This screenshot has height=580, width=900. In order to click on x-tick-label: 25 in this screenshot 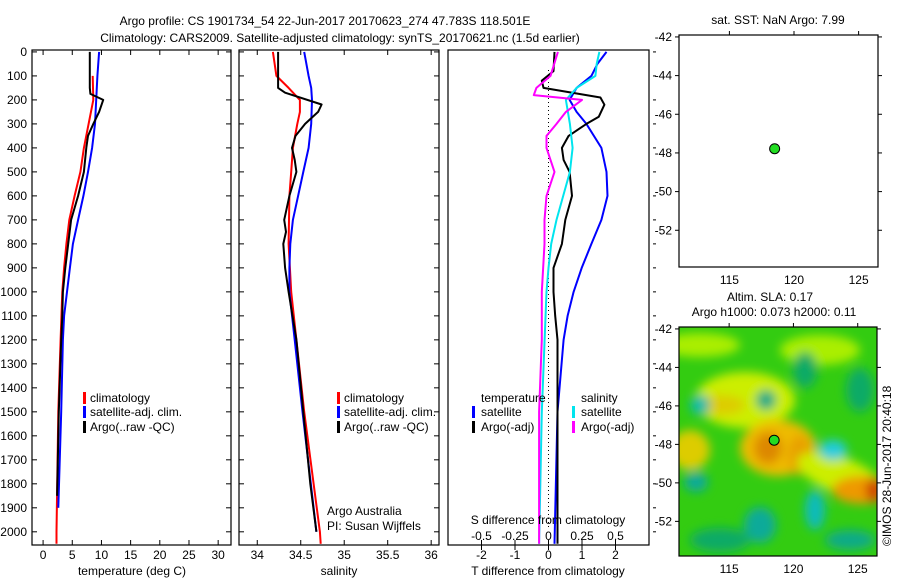, I will do `click(189, 555)`.